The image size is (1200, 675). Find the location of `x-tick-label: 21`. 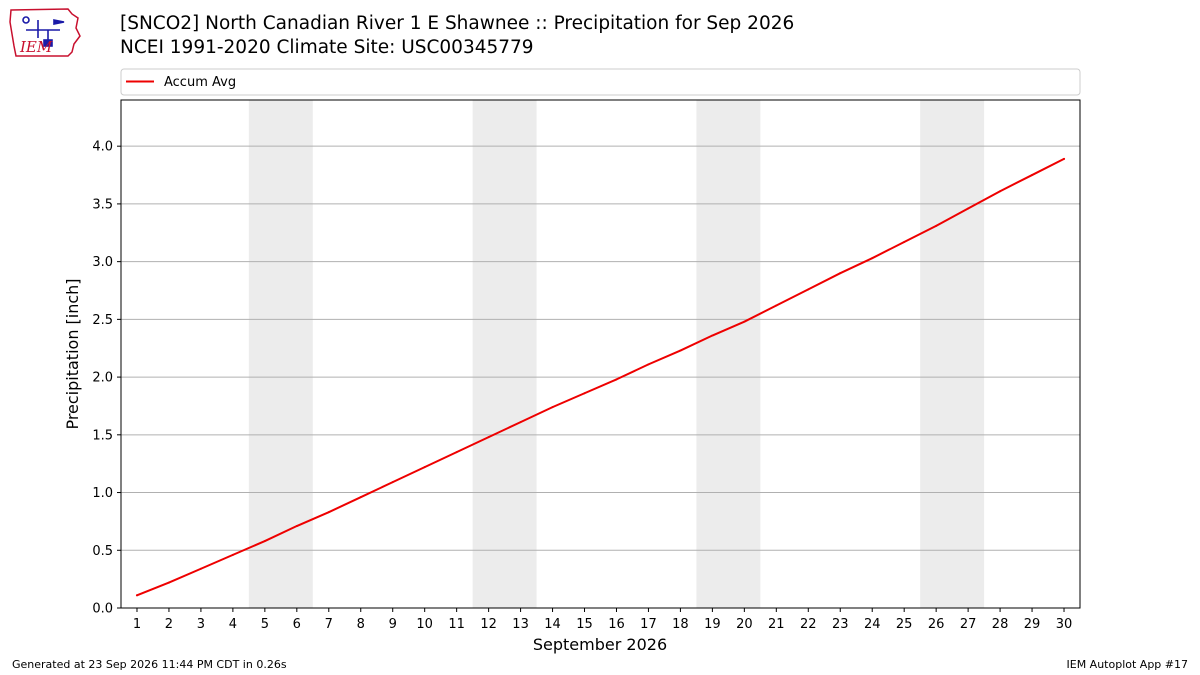

x-tick-label: 21 is located at coordinates (776, 624).